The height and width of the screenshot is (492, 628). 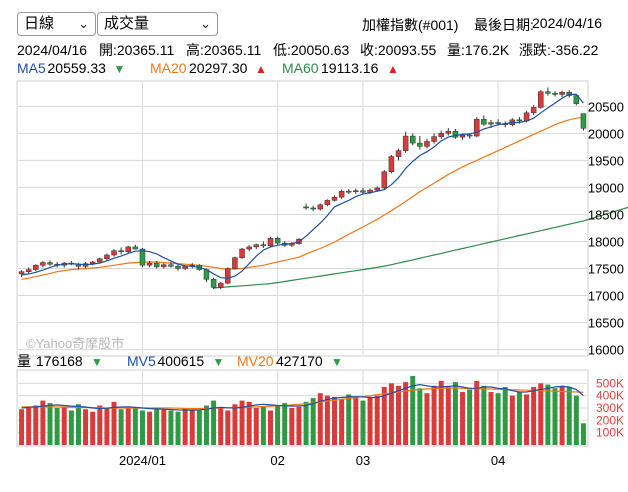 What do you see at coordinates (363, 460) in the screenshot?
I see `x-axis-label: 03` at bounding box center [363, 460].